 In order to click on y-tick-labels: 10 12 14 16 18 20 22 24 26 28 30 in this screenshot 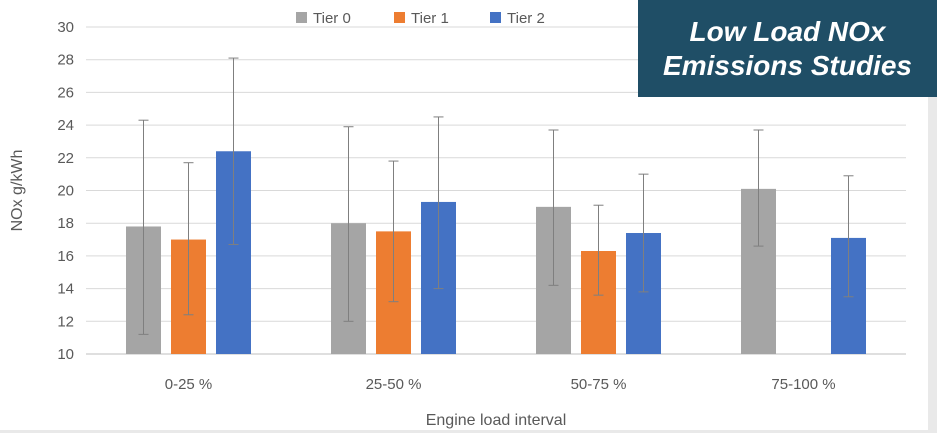, I will do `click(65, 191)`.